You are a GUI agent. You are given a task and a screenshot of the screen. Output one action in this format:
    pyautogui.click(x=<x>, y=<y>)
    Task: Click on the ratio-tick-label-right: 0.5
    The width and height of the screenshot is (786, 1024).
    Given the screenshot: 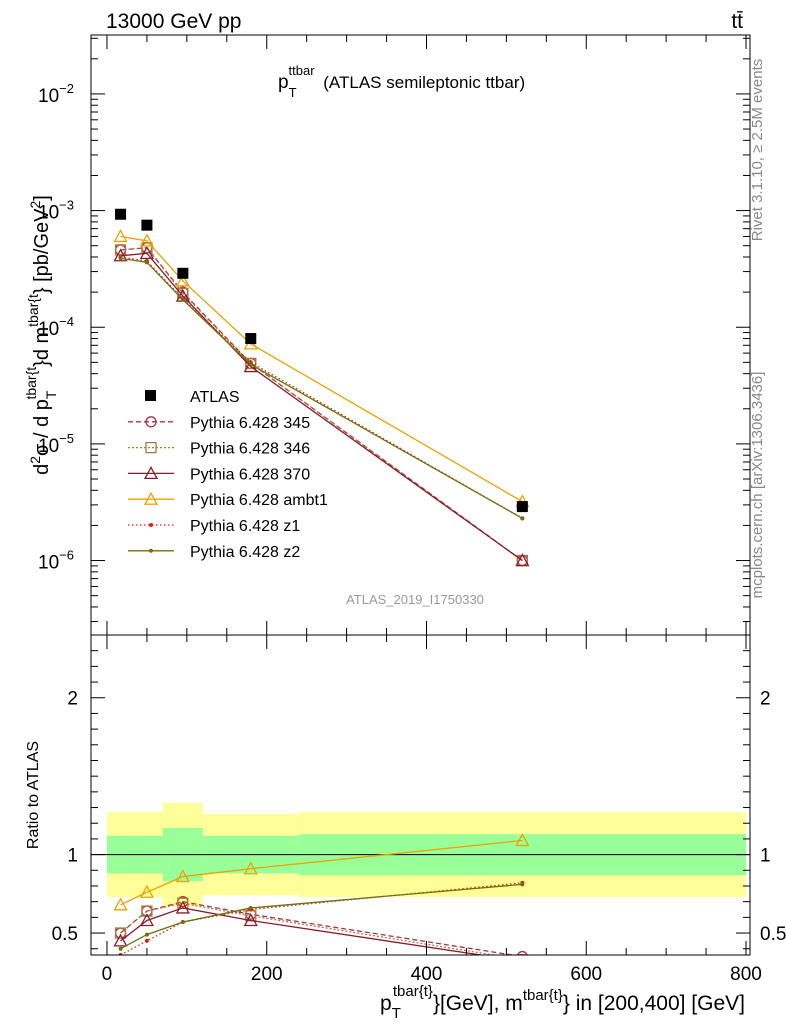 What is the action you would take?
    pyautogui.click(x=773, y=934)
    